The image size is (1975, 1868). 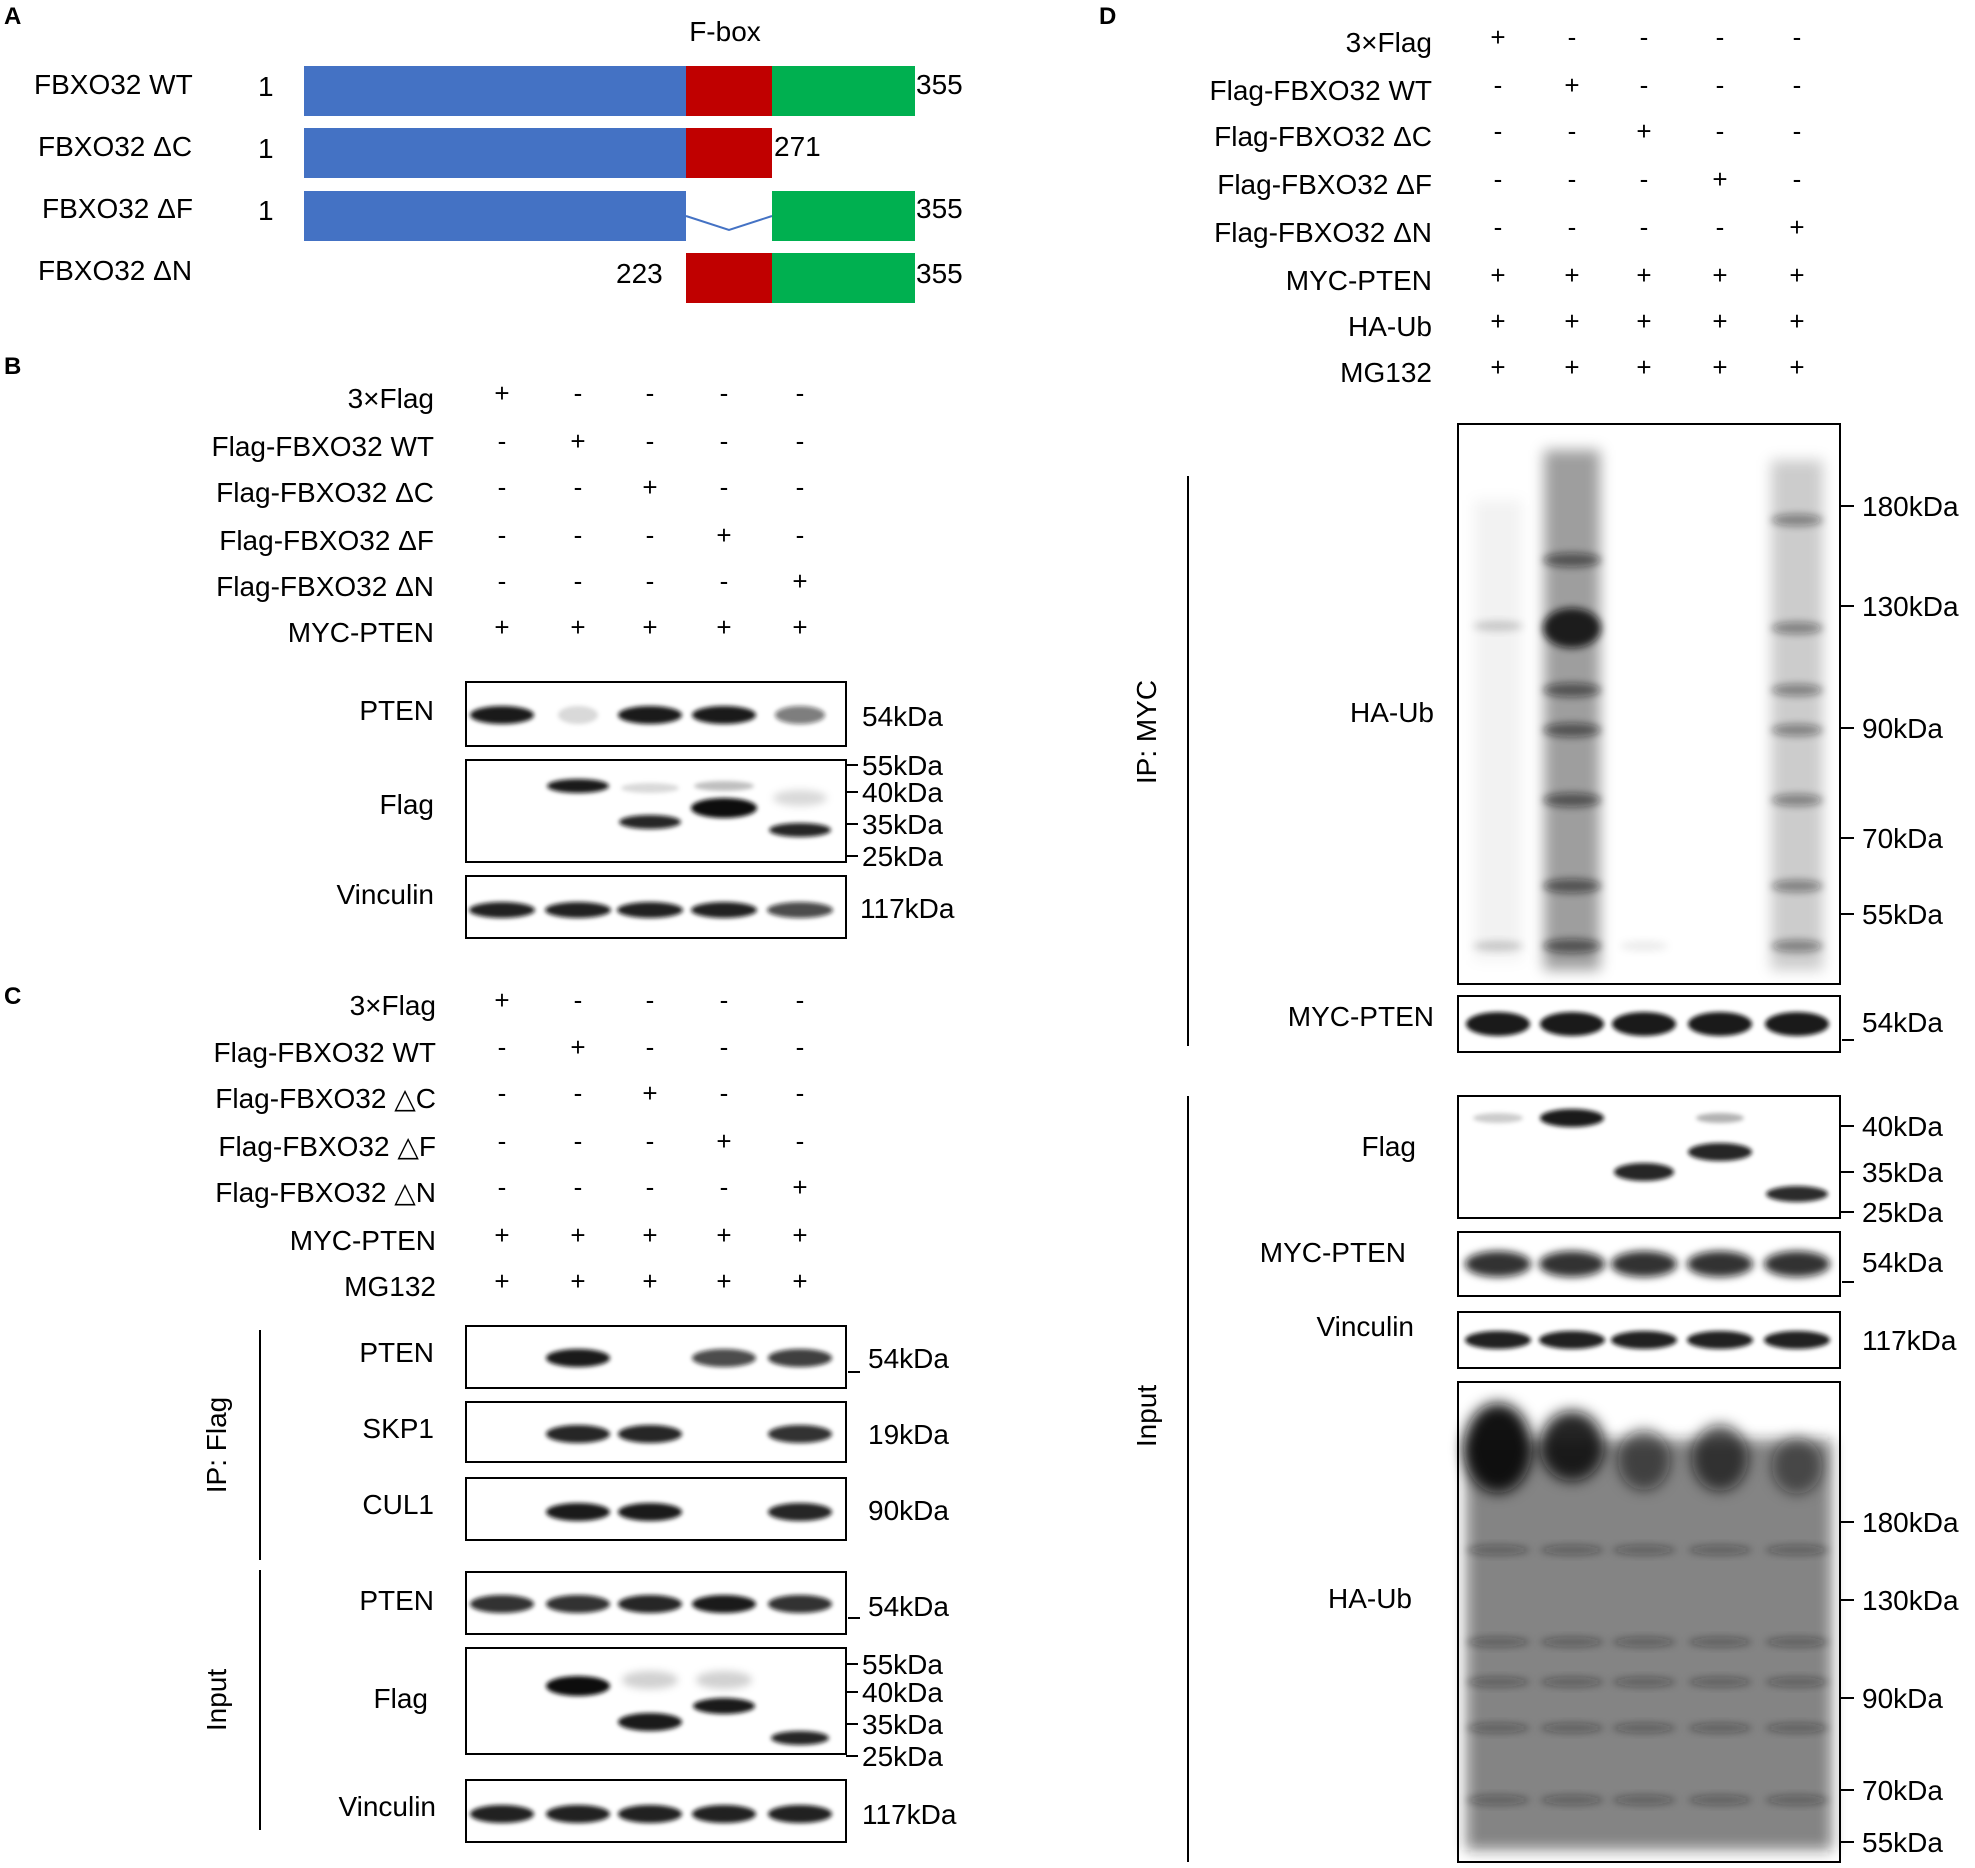 I want to click on panel-d-row-8-sign-lane-3: +, so click(x=1643, y=367).